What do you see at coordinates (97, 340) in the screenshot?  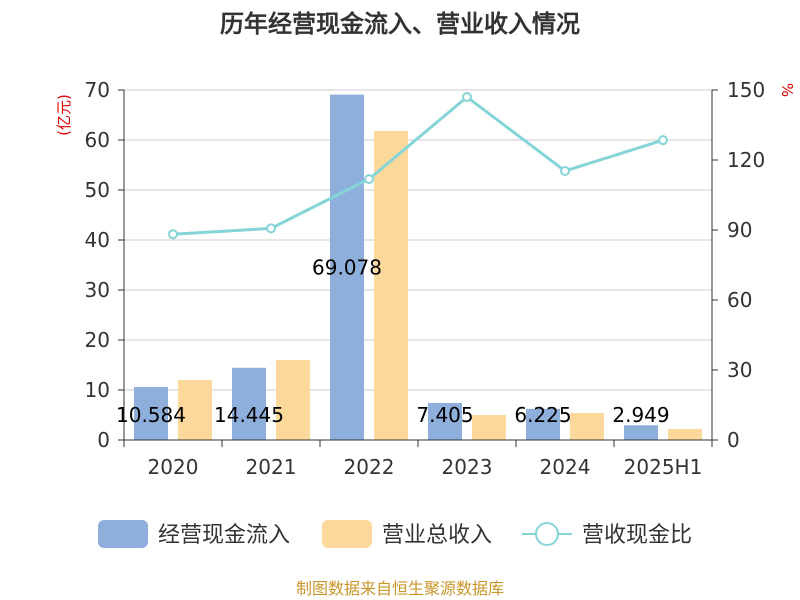 I see `y-left-tick-label: 20` at bounding box center [97, 340].